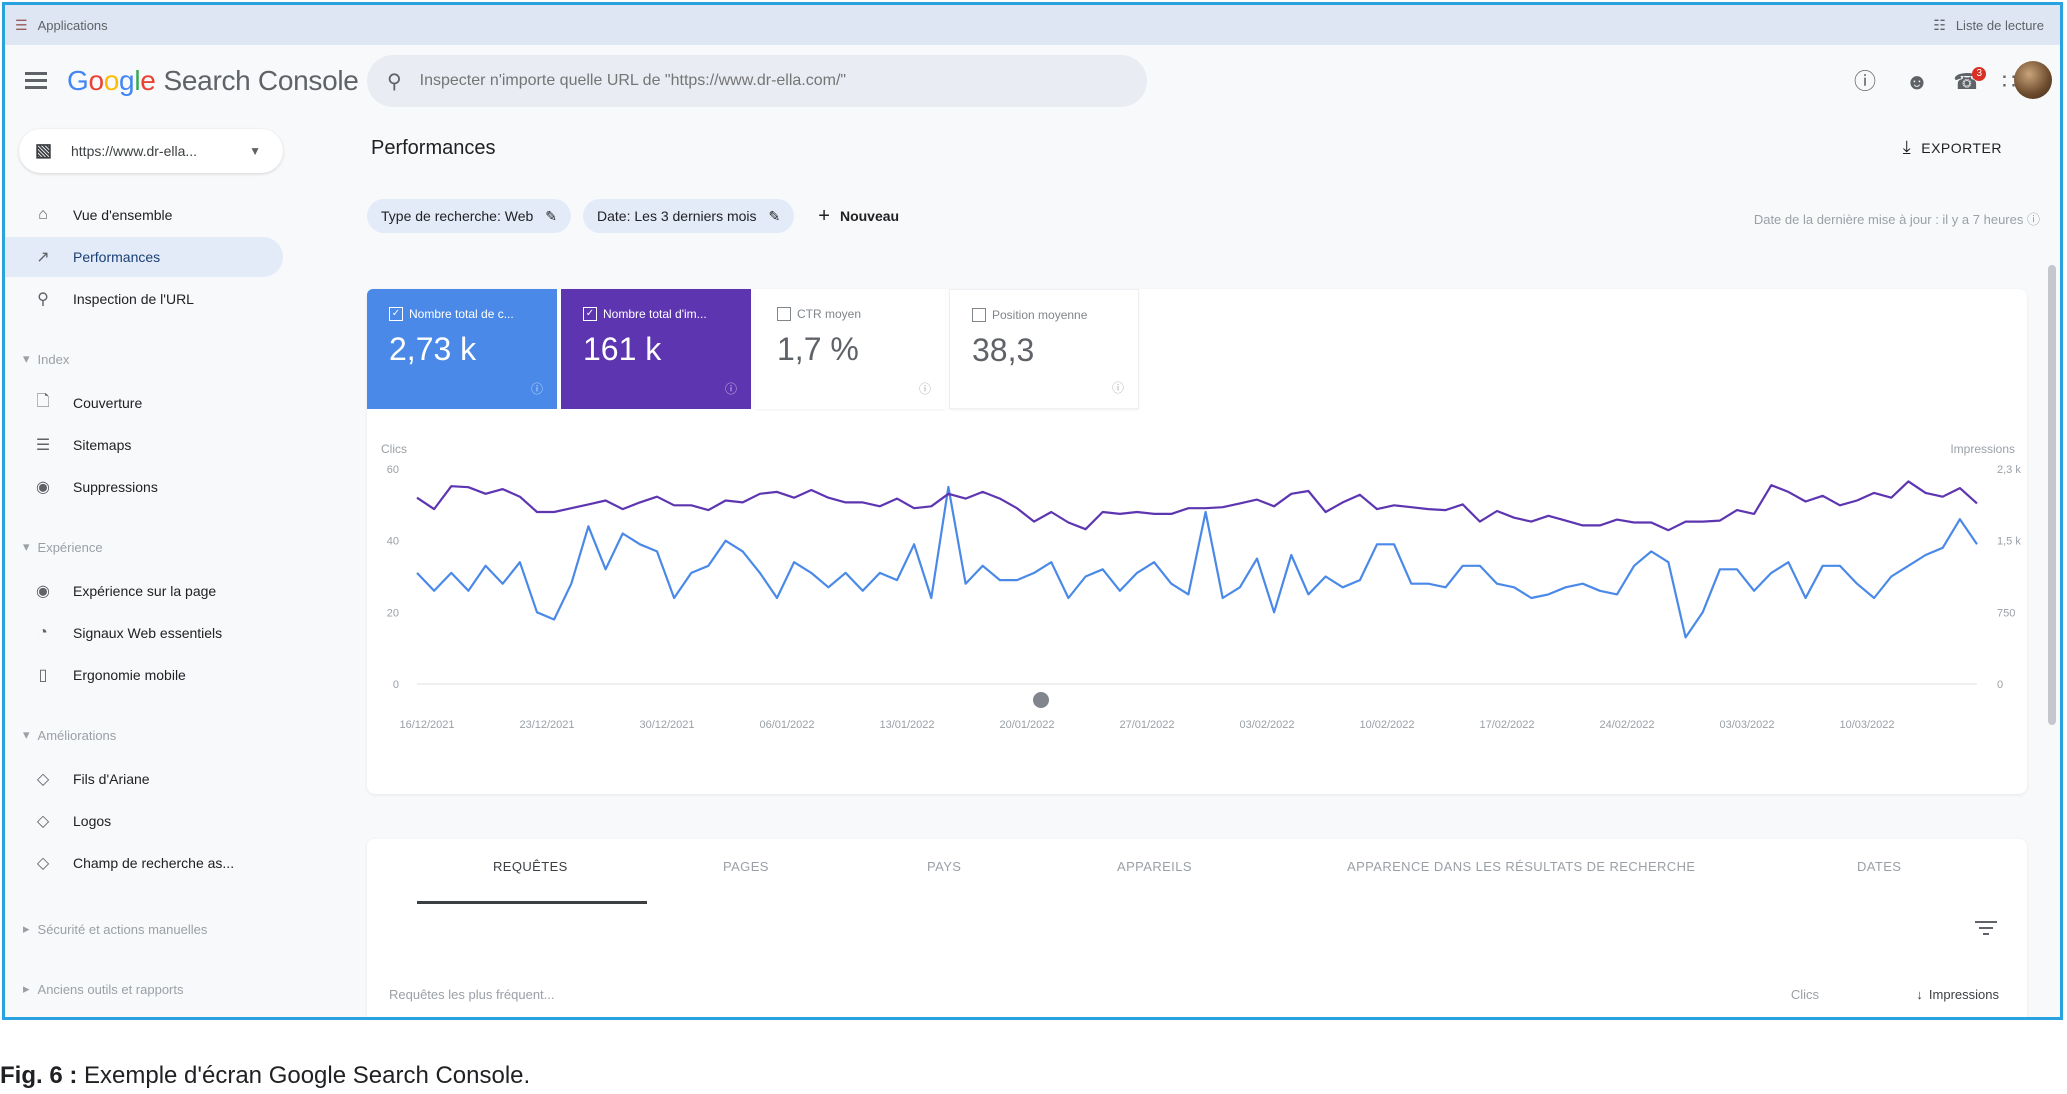 This screenshot has width=2067, height=1094. Describe the element at coordinates (144, 215) in the screenshot. I see `sidebar-item-overview: ⌂ Vue d'ensemble` at that location.